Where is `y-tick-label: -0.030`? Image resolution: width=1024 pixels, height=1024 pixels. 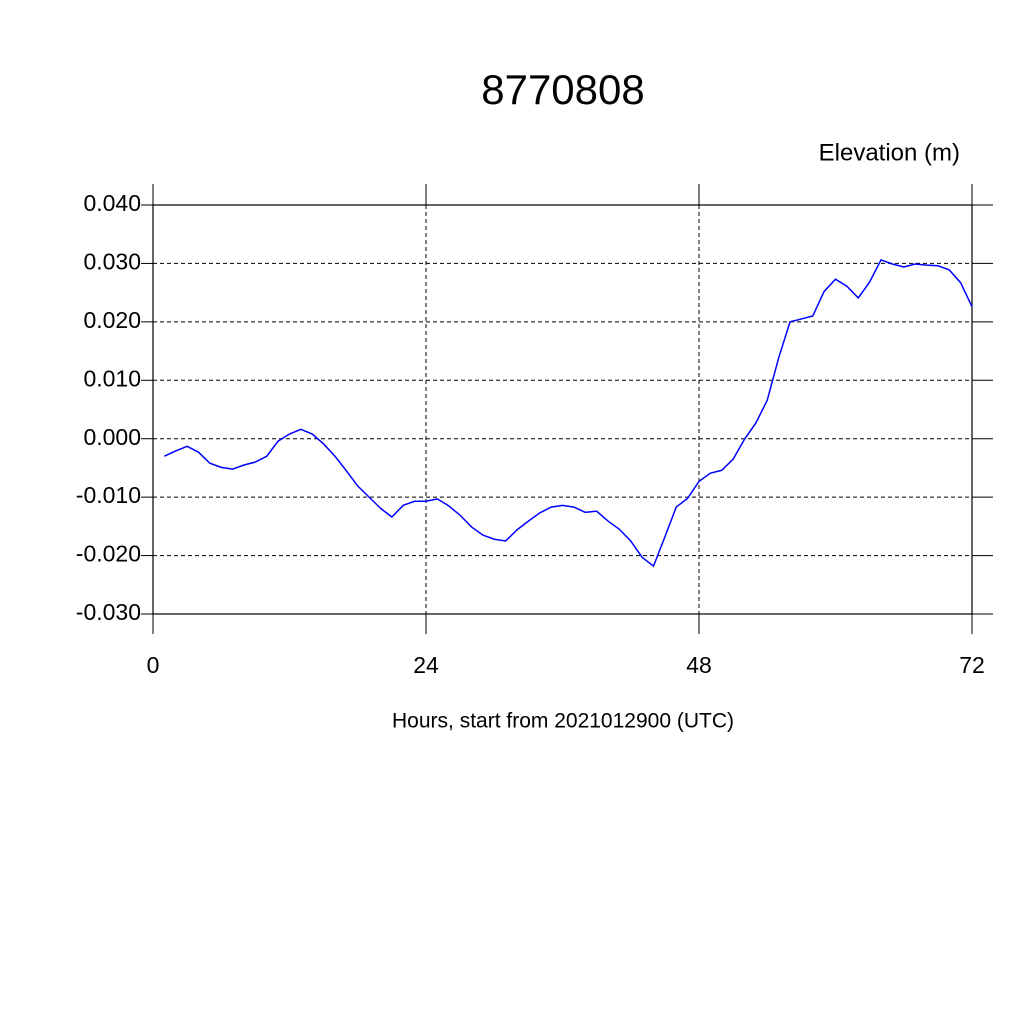 y-tick-label: -0.030 is located at coordinates (108, 612).